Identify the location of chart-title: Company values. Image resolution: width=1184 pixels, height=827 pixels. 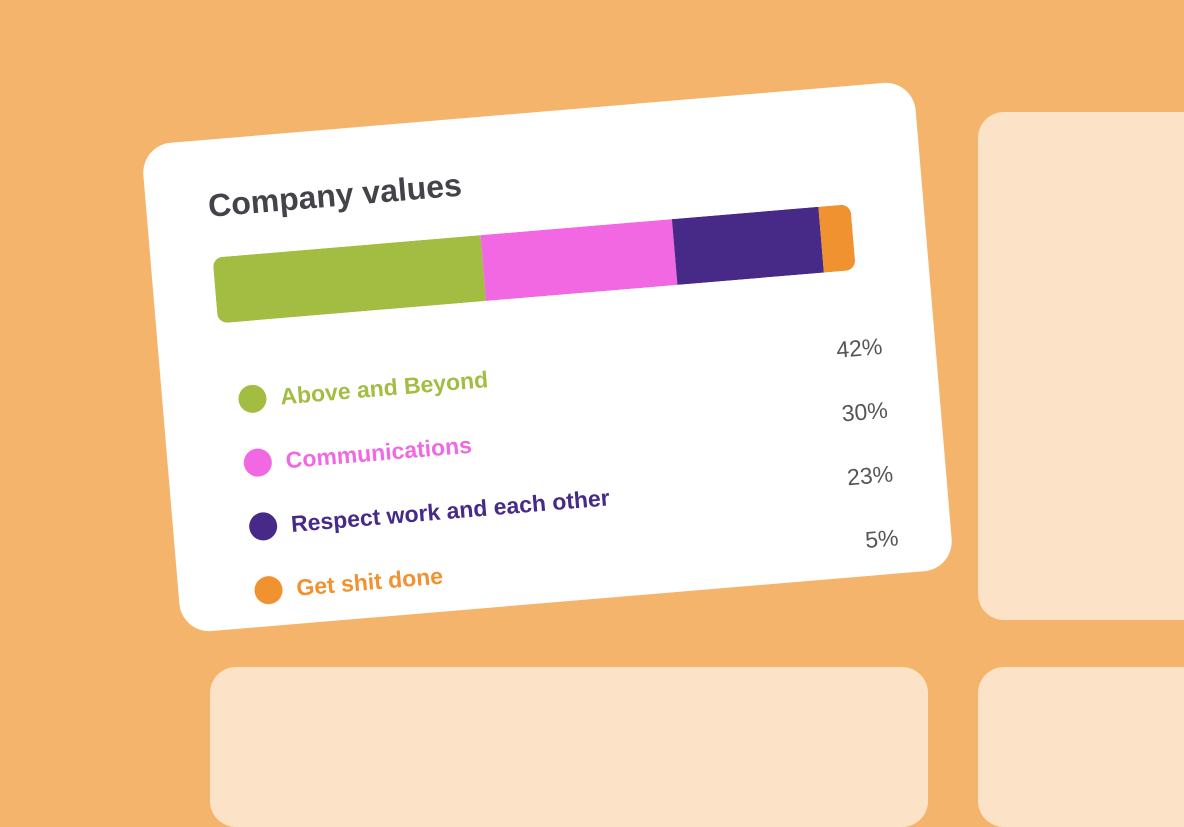
(335, 195).